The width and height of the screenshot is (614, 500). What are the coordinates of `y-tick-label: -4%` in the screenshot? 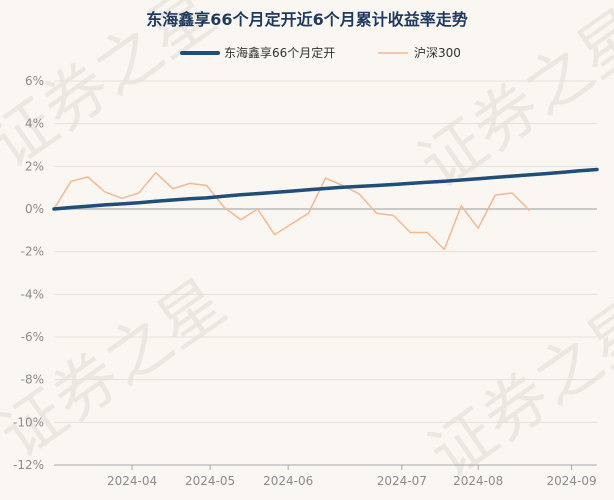 It's located at (32, 294).